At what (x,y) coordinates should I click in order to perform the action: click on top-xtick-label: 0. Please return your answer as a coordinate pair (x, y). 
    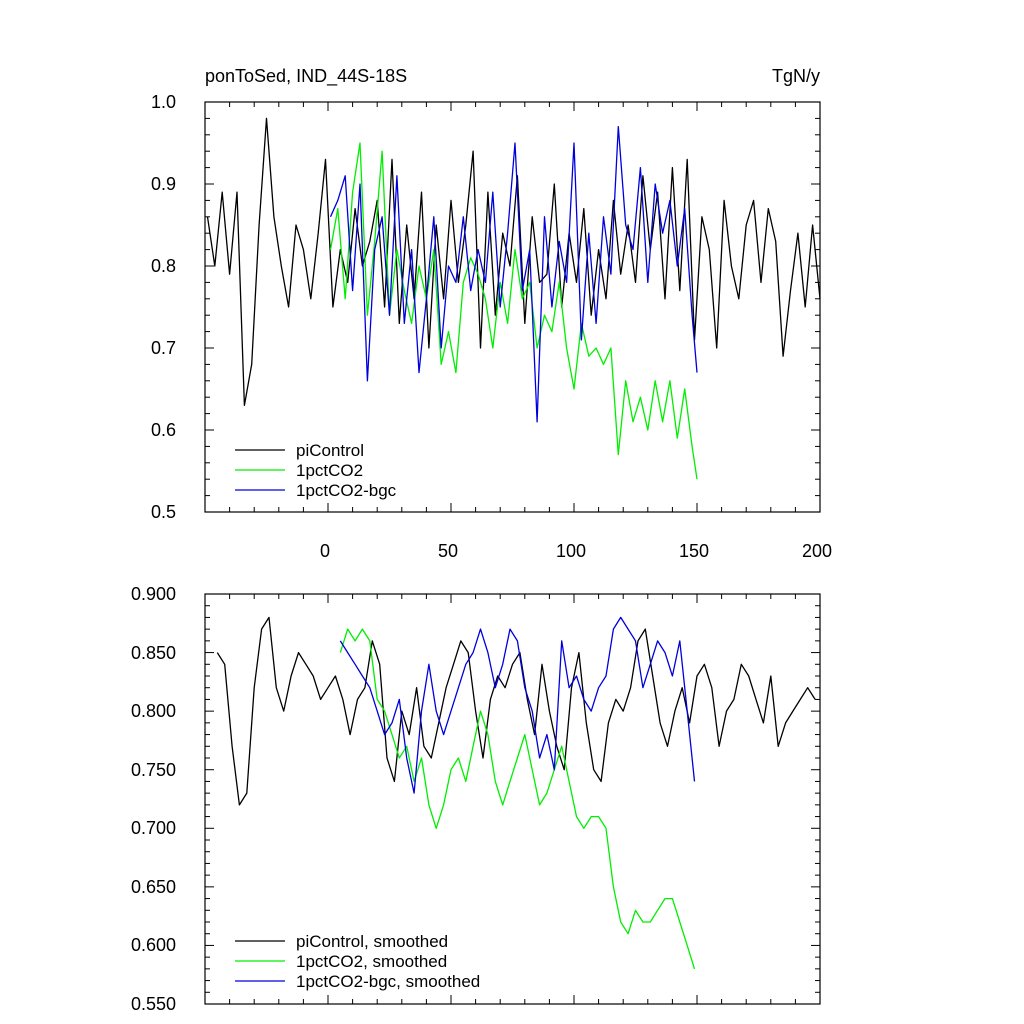
    Looking at the image, I should click on (325, 551).